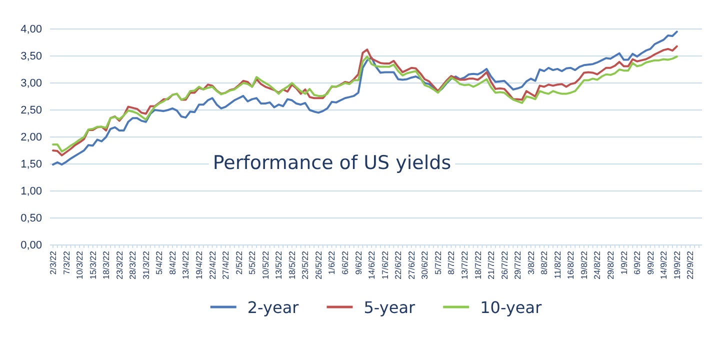 Image resolution: width=725 pixels, height=339 pixels. Describe the element at coordinates (637, 262) in the screenshot. I see `x-tick-label: 6/9/22` at that location.